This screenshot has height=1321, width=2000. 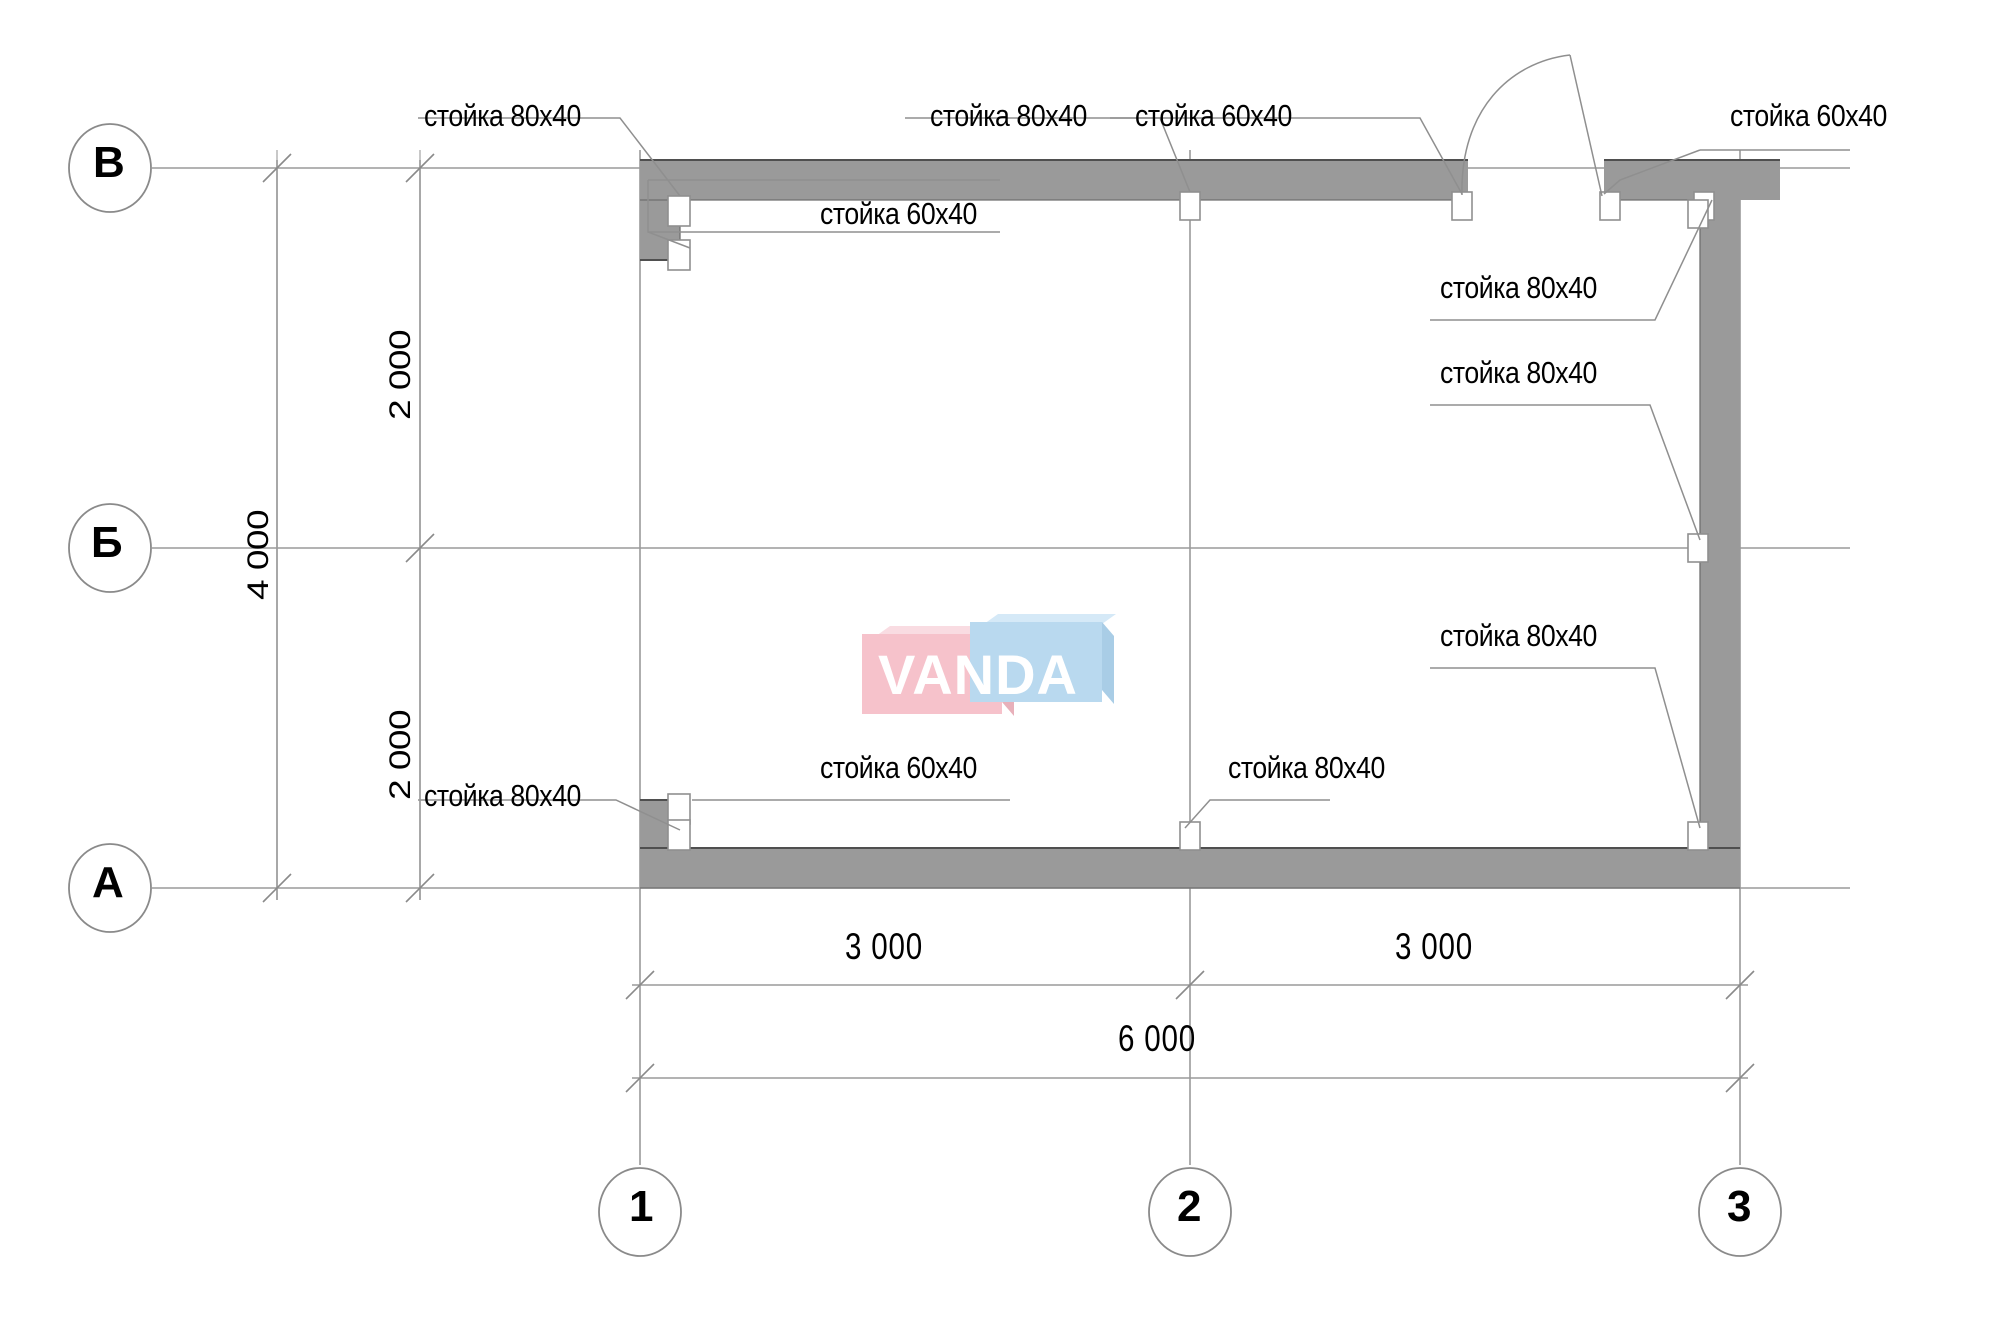 What do you see at coordinates (898, 767) in the screenshot?
I see `note-post-11: стойка 60x40` at bounding box center [898, 767].